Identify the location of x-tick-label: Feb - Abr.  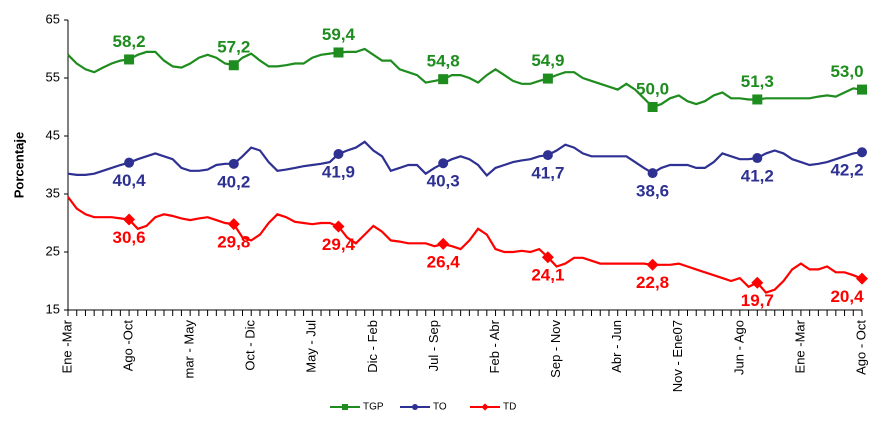
(494, 346).